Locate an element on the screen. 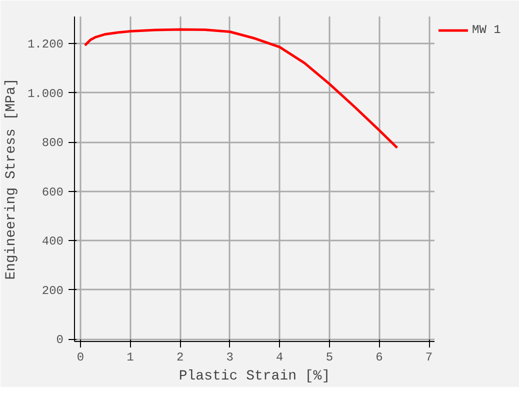 Image resolution: width=519 pixels, height=401 pixels. x-tick-label: 1 is located at coordinates (130, 357).